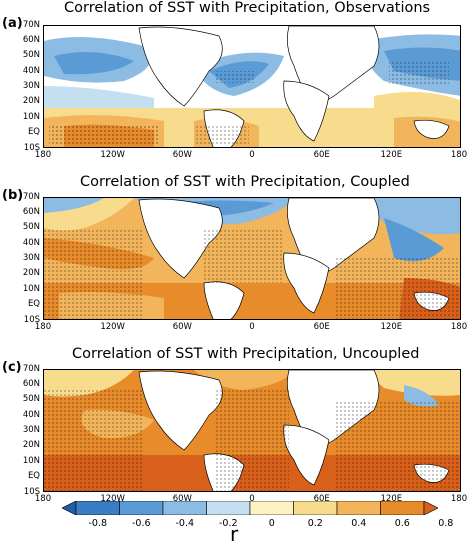  Describe the element at coordinates (12, 23) in the screenshot. I see `panel-label: (a)` at that location.